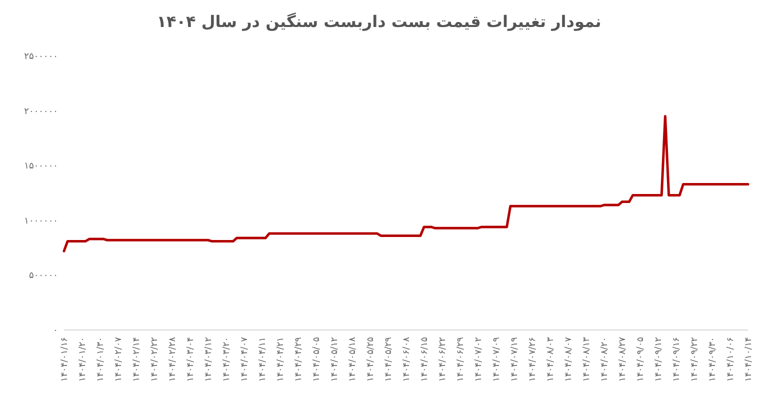 Image resolution: width=758 pixels, height=401 pixels. What do you see at coordinates (695, 359) in the screenshot?
I see `x-tick-label: ۱۴۰۴/۰۹/۲۲` at bounding box center [695, 359].